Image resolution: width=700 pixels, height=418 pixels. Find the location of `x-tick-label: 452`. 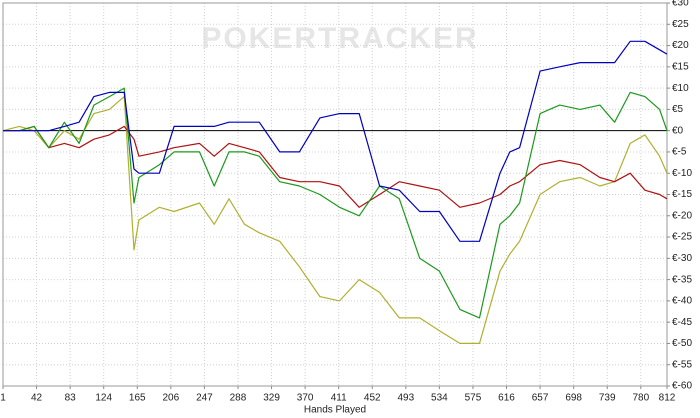

x-tick-label: 452 is located at coordinates (372, 398).